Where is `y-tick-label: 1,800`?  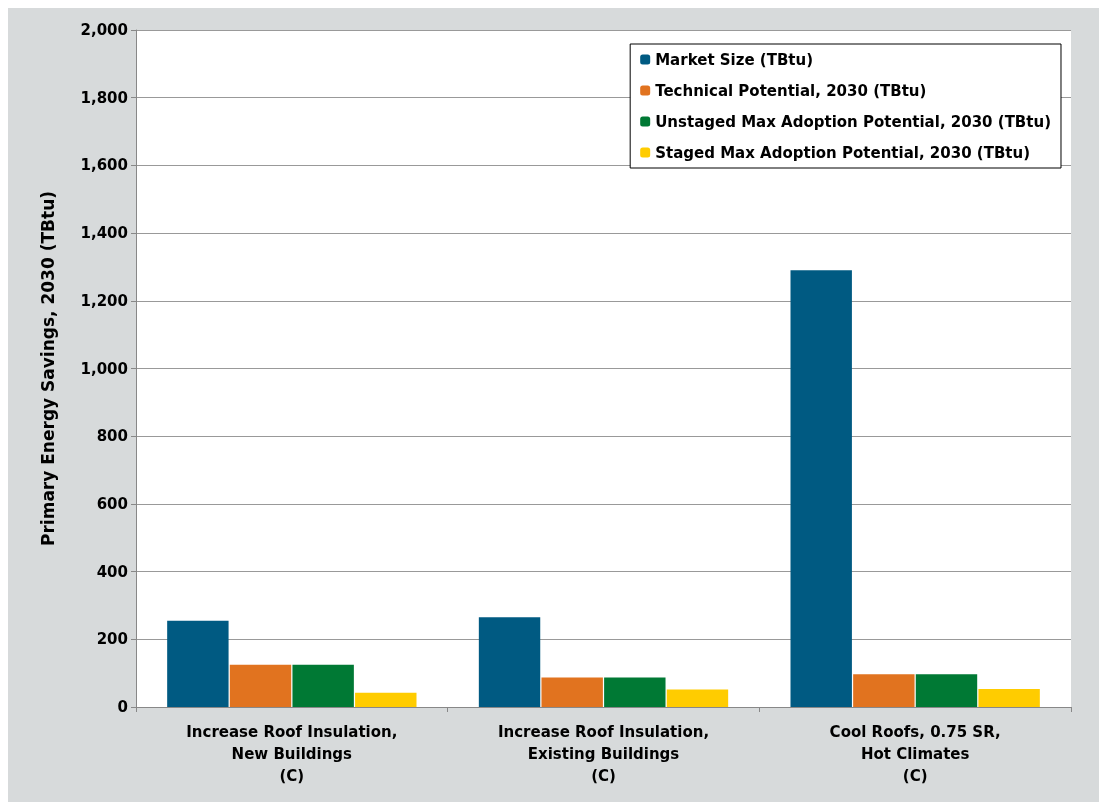
y-tick-label: 1,800 is located at coordinates (104, 97).